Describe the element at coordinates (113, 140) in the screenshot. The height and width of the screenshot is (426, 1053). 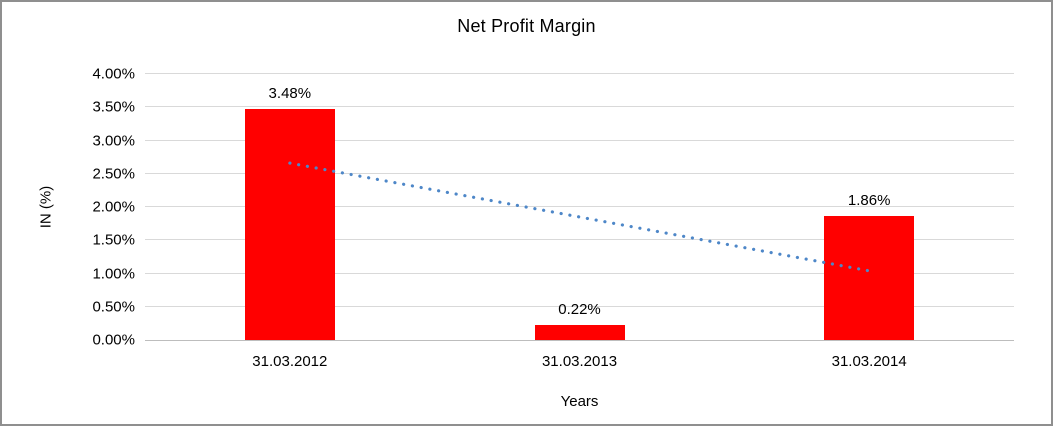
I see `y-tick-label: 3.00%` at that location.